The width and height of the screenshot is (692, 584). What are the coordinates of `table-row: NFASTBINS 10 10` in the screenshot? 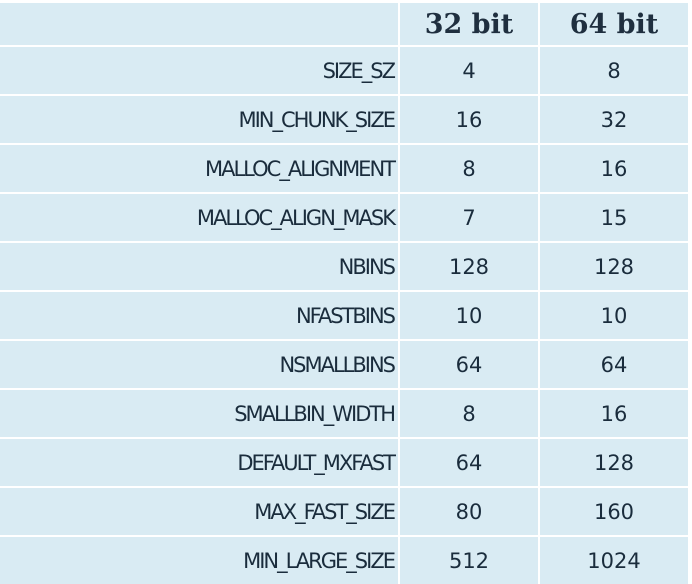 It's located at (344, 316).